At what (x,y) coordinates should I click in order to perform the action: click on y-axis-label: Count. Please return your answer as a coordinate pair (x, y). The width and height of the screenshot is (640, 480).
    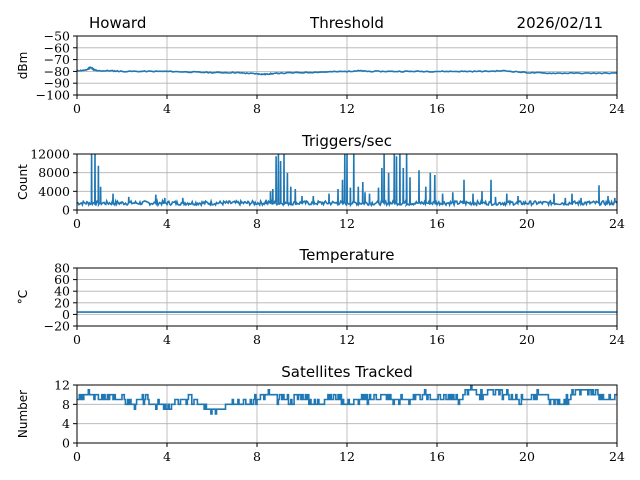
    Looking at the image, I should click on (23, 182).